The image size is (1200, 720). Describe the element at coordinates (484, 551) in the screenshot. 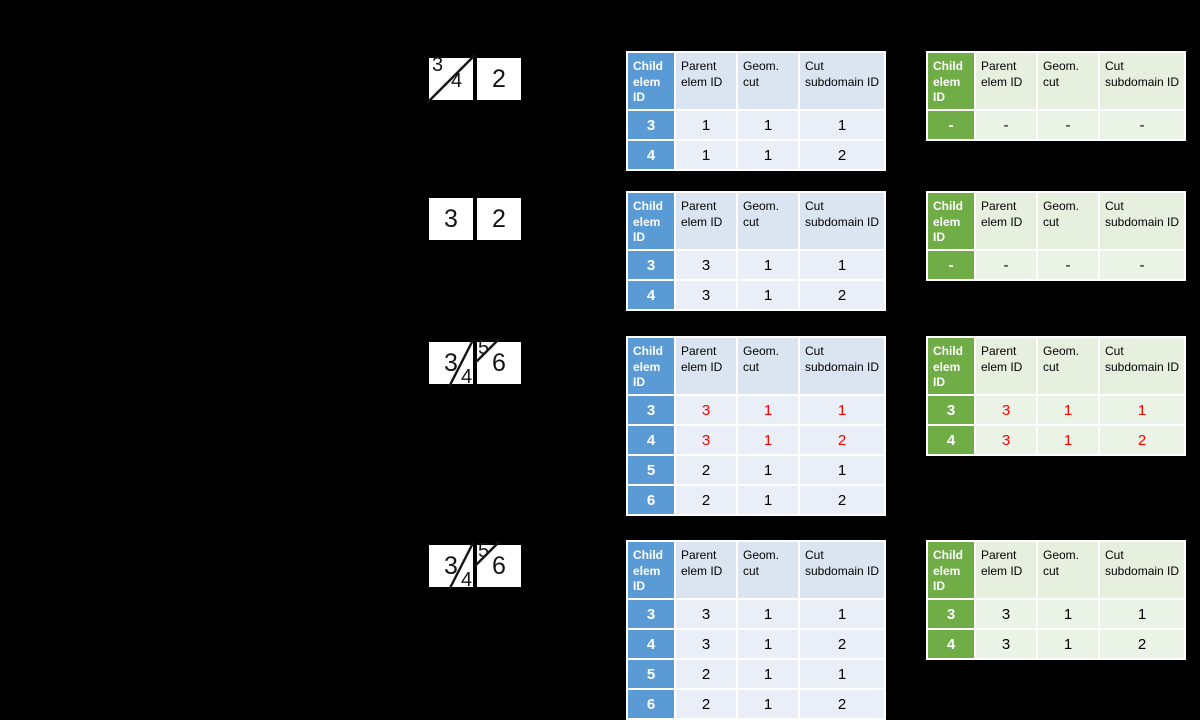

I see `element-label: 5` at that location.